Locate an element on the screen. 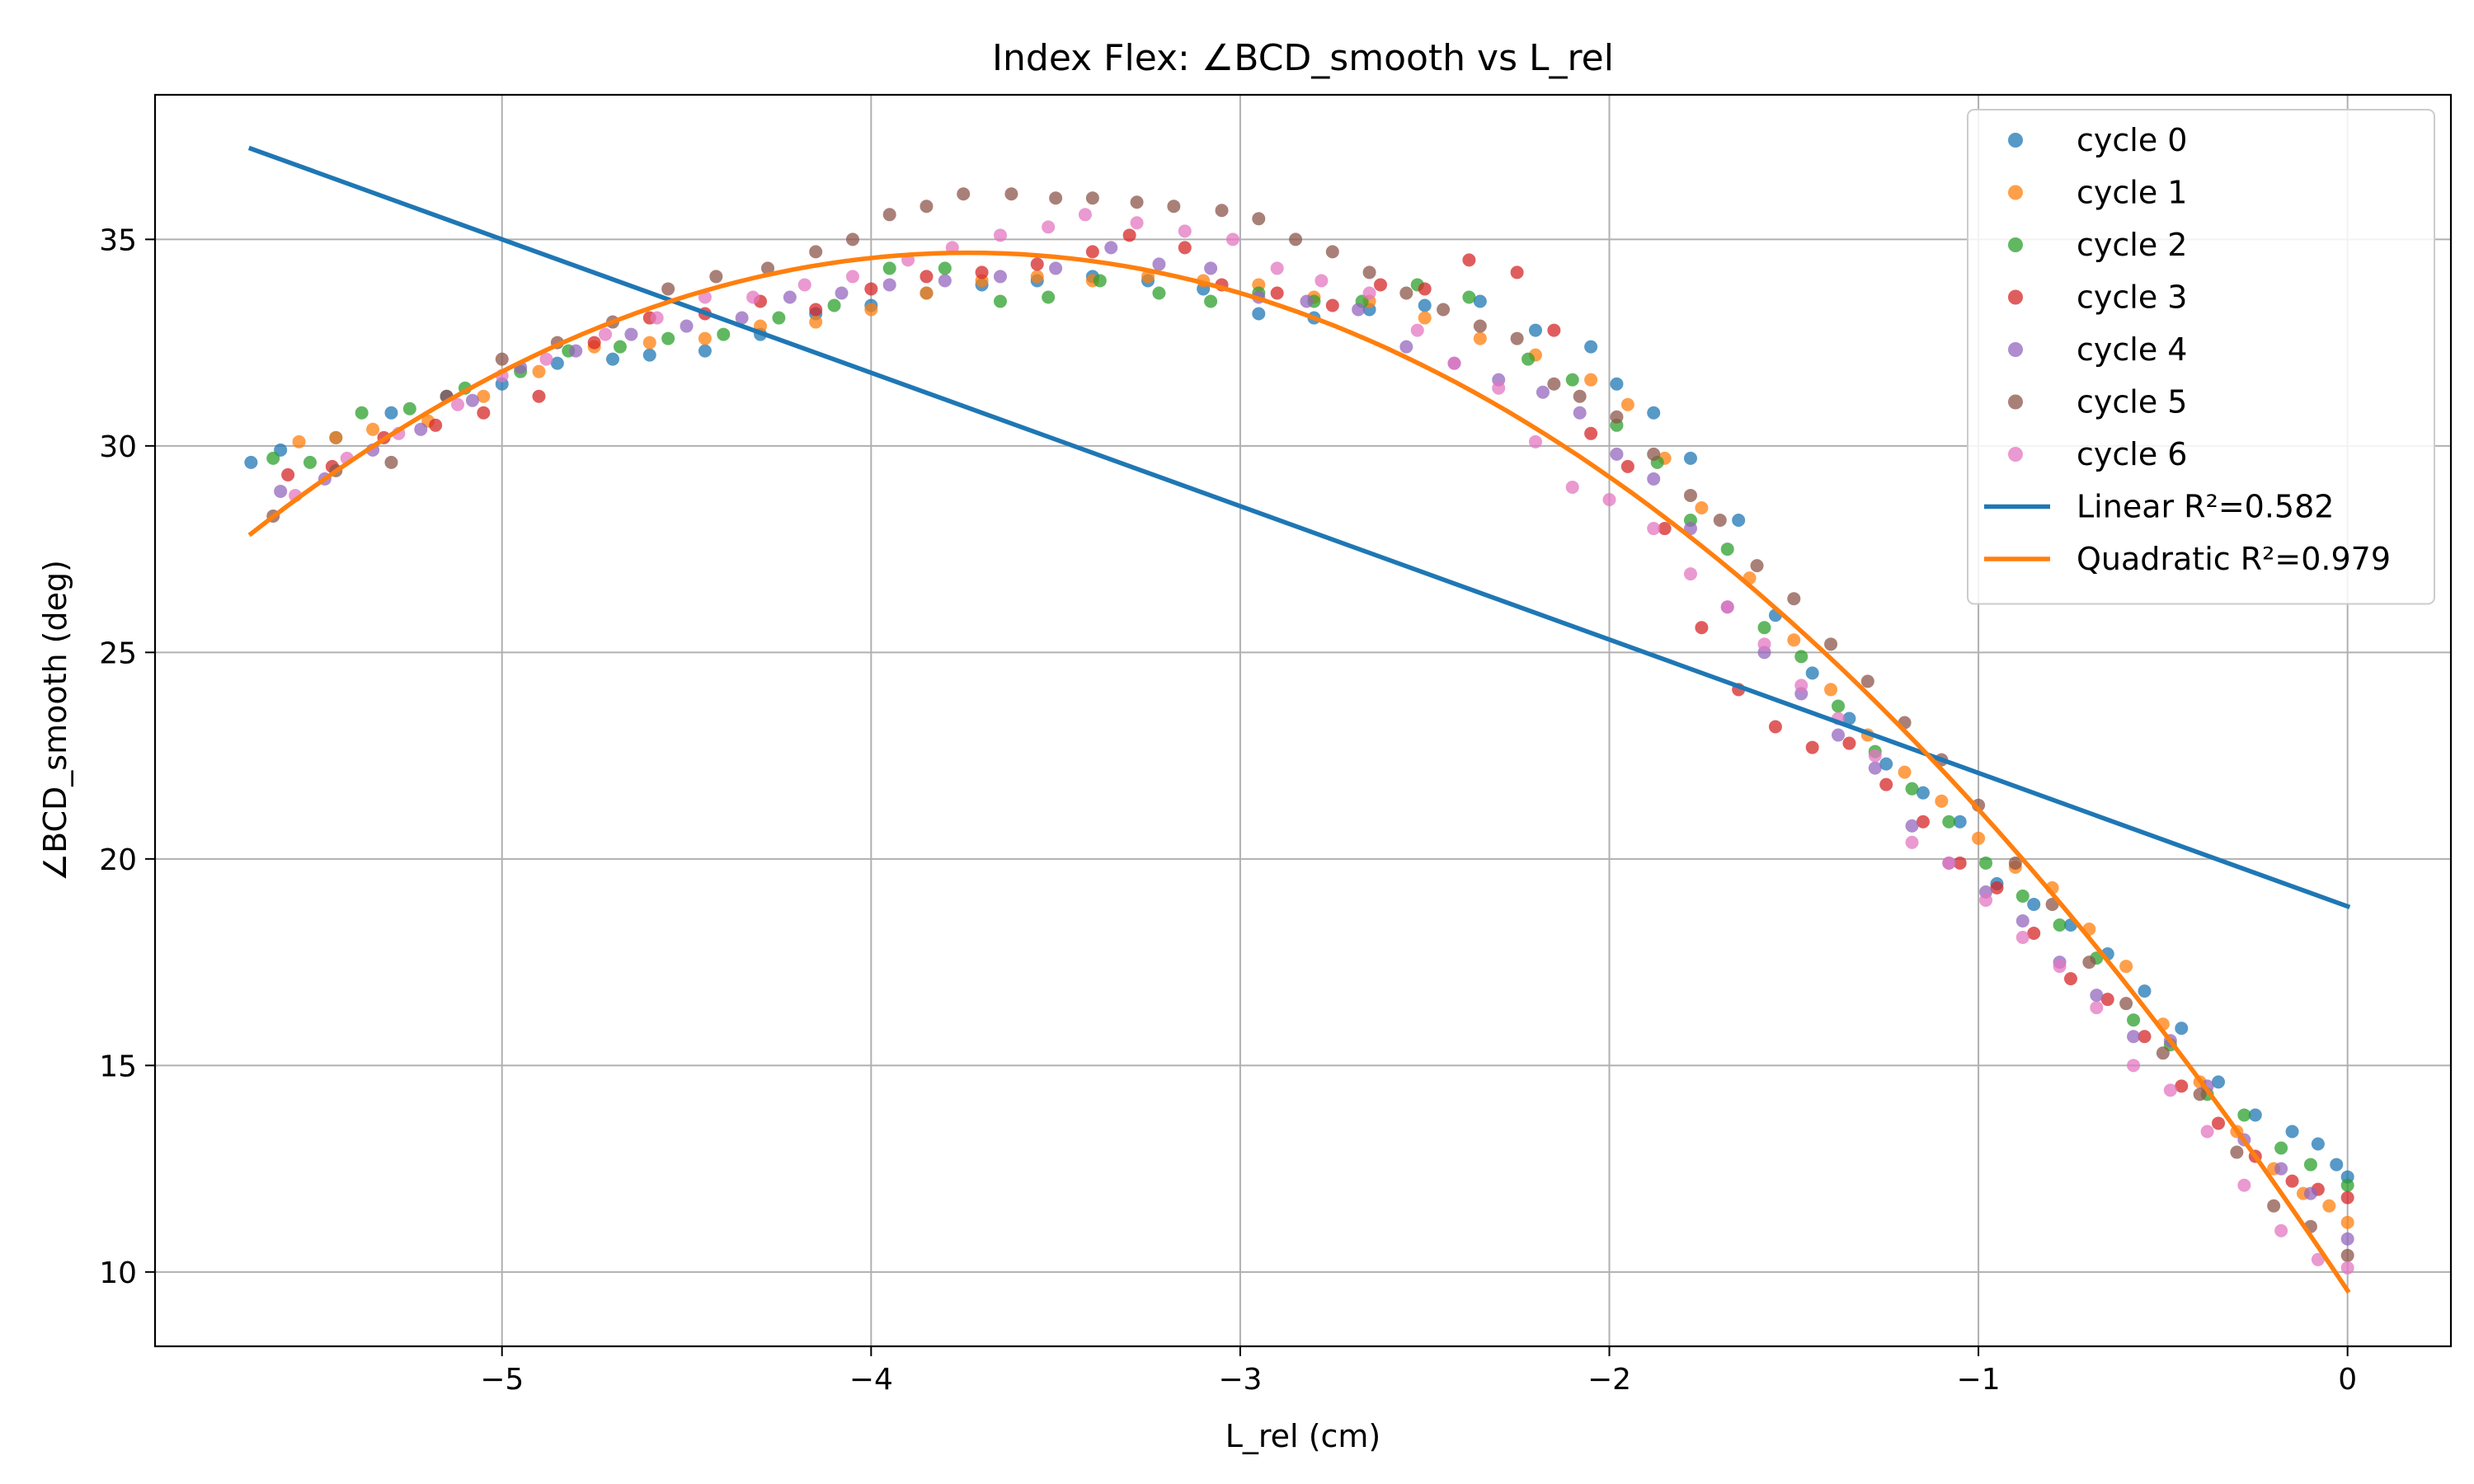 The image size is (2474, 1484). legend-label: cycle 1 is located at coordinates (2132, 193).